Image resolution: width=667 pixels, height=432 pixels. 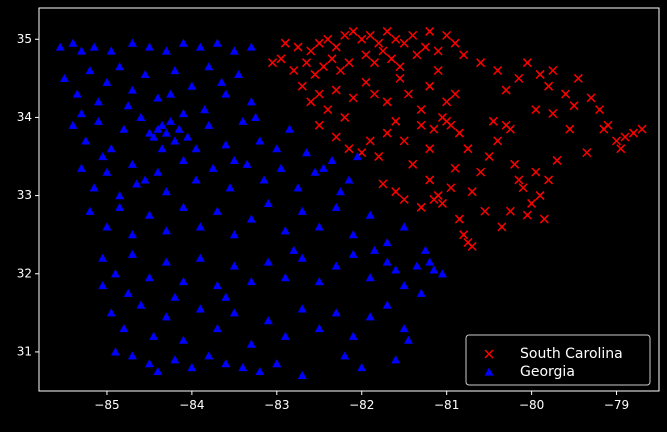 I want to click on y-tick-label: 34, so click(x=24, y=117).